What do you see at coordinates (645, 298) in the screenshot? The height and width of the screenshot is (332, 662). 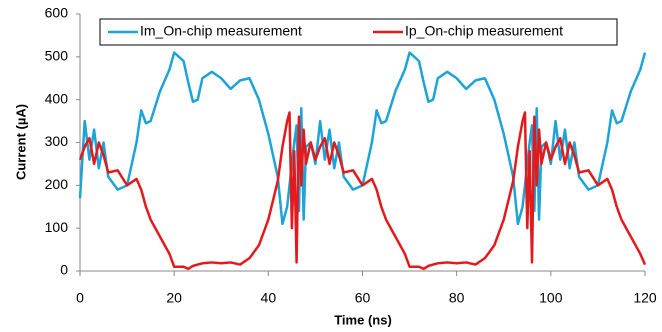 I see `x-tick-label: 120` at bounding box center [645, 298].